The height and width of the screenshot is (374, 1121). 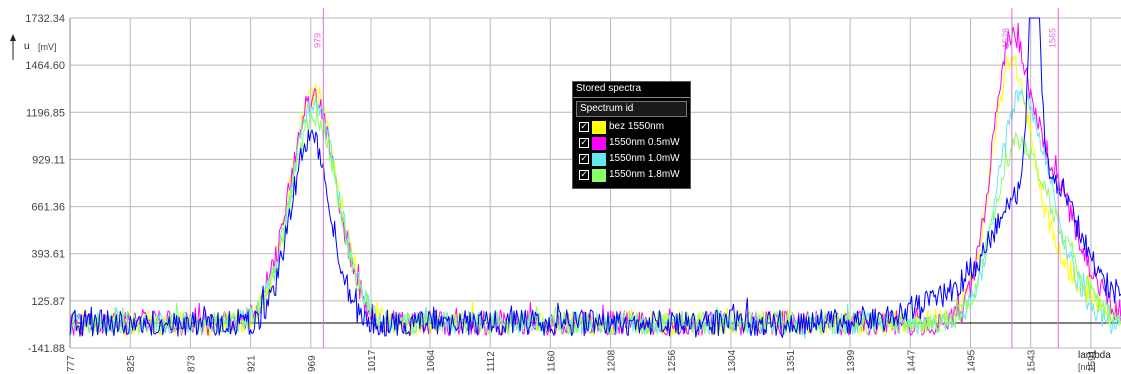 I want to click on x-tick-label: 825, so click(x=131, y=363).